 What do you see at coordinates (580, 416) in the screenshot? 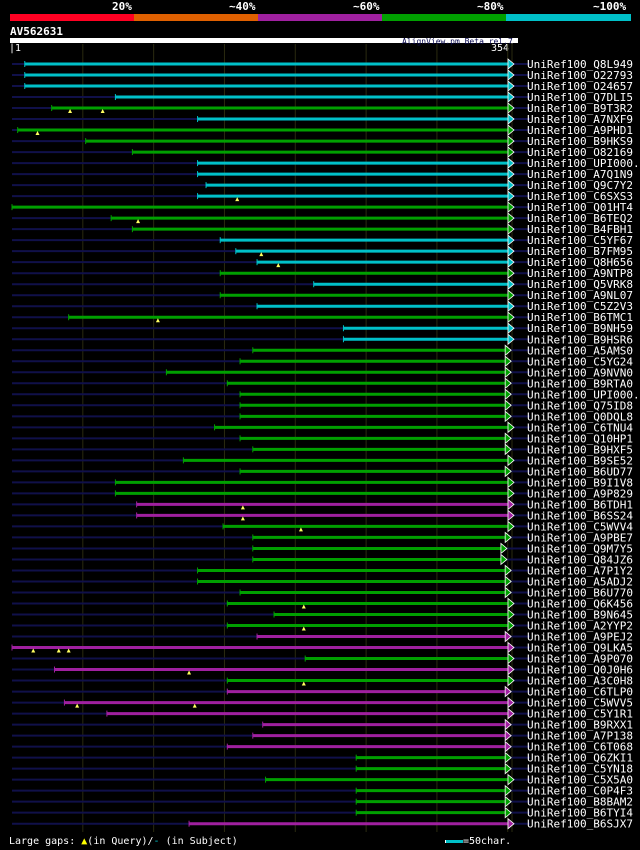
I see `hit-label: UniRef100_Q0DQL8` at bounding box center [580, 416].